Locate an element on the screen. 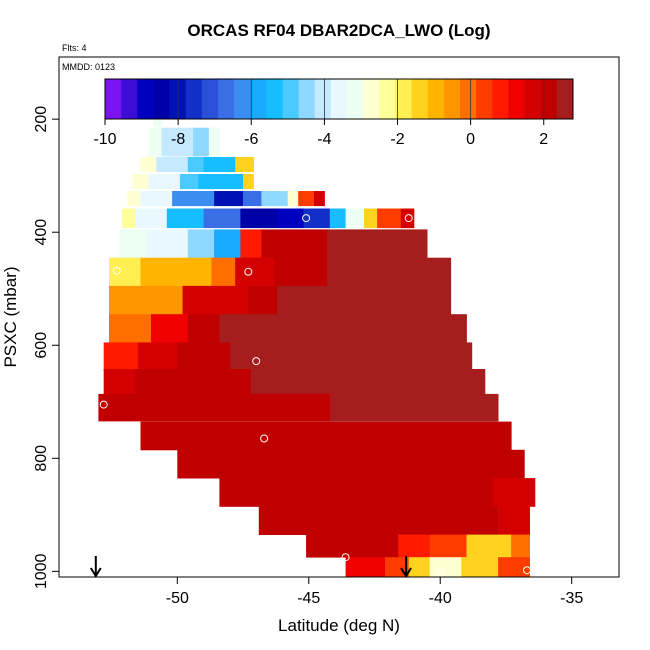 The width and height of the screenshot is (650, 650). colorbar-frame is located at coordinates (339, 99).